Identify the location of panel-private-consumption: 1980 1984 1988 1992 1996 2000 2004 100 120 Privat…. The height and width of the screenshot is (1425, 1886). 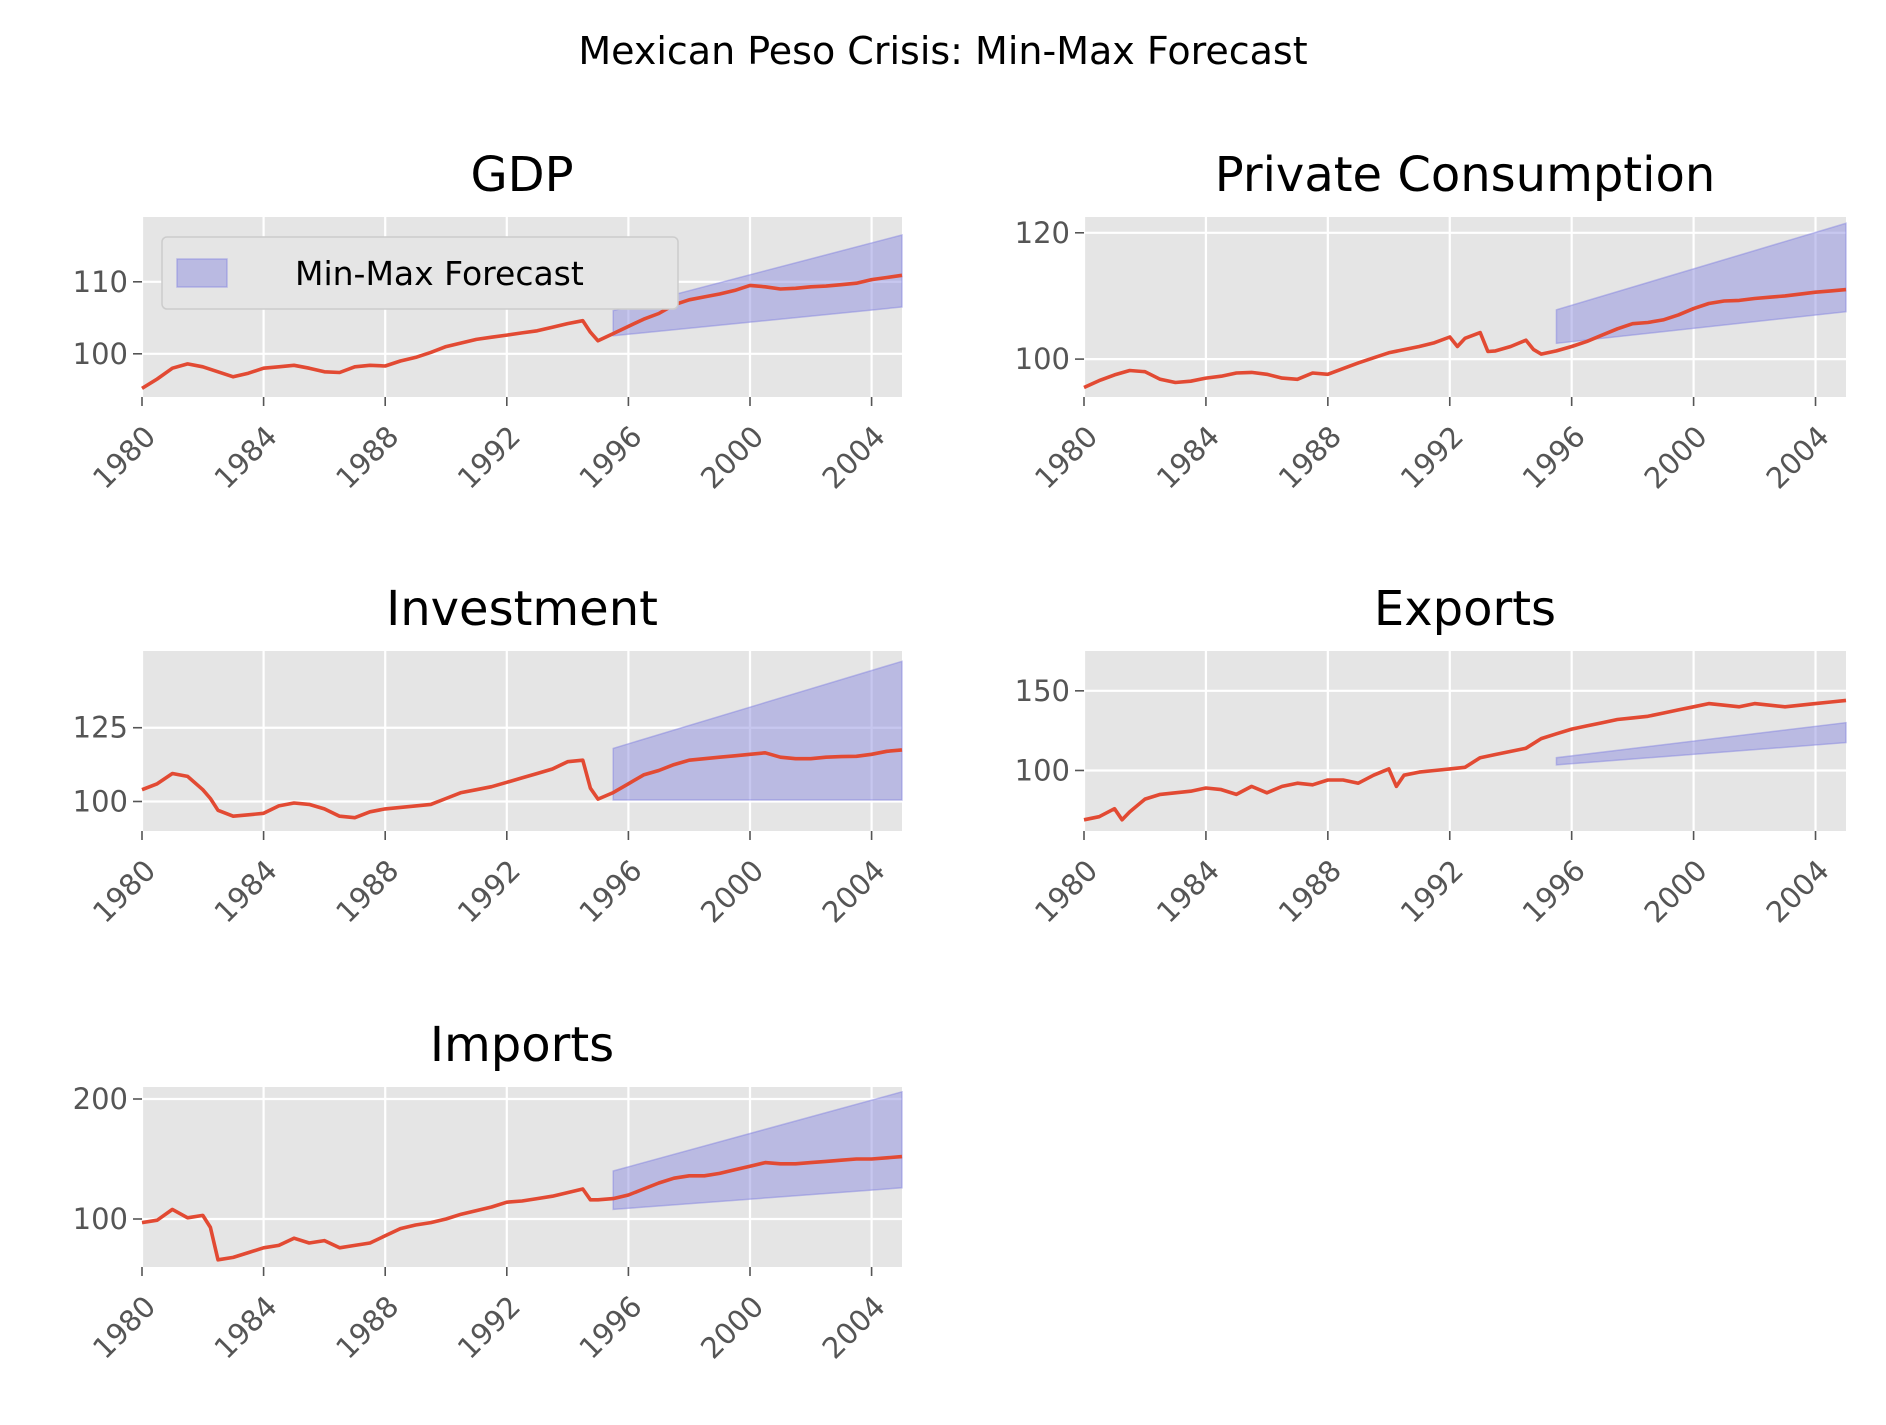
(1431, 321).